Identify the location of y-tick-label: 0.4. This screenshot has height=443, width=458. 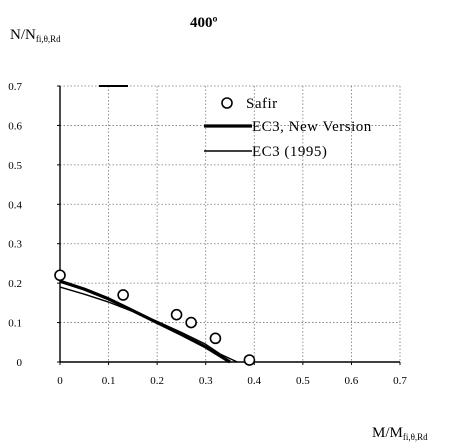
(15, 205).